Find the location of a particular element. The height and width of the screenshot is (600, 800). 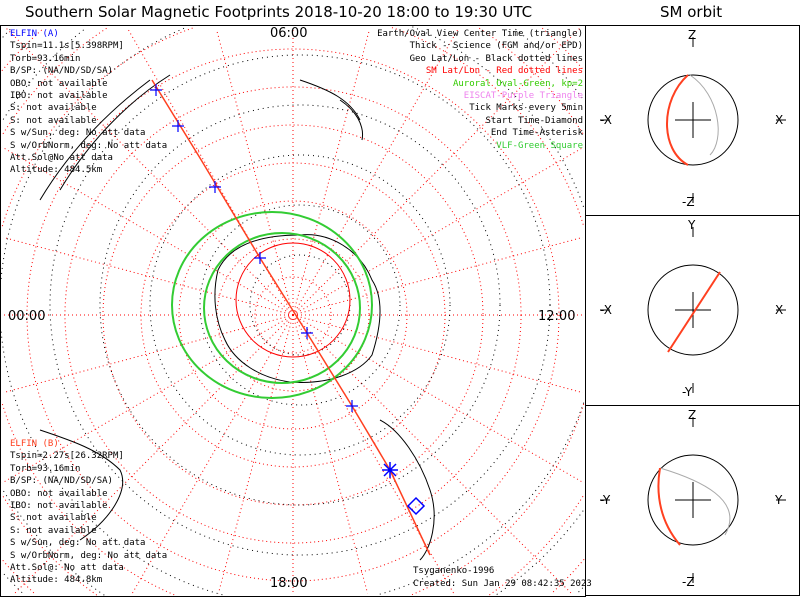

legend-item: EISCAT-Purple Triangle is located at coordinates (523, 96).